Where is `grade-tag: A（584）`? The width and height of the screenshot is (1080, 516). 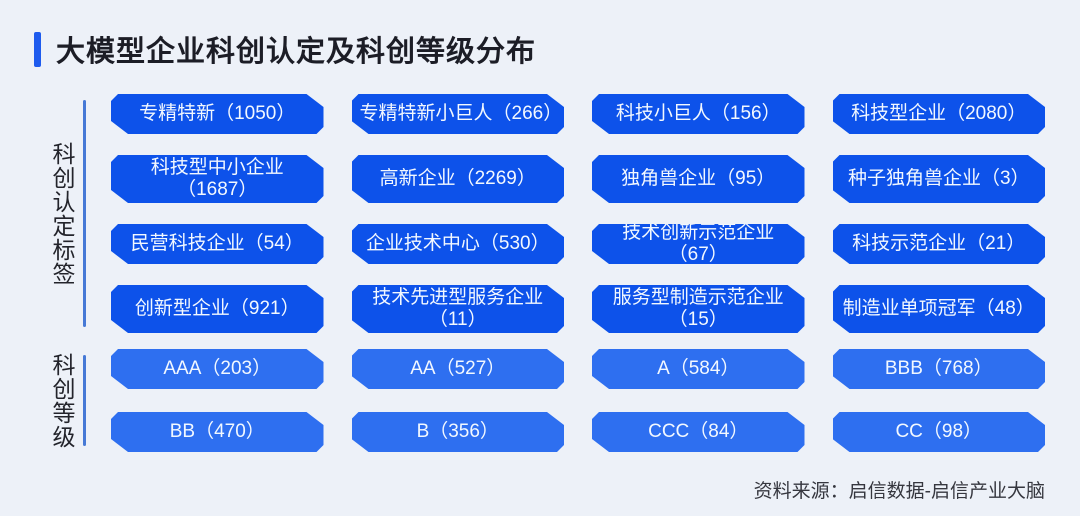 grade-tag: A（584） is located at coordinates (698, 369).